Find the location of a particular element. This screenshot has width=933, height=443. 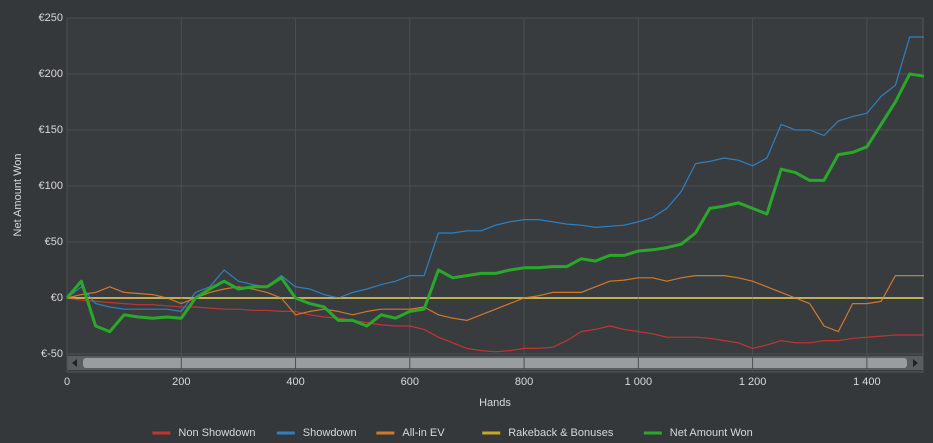

legend-label: Rakeback & Bonuses is located at coordinates (561, 433).